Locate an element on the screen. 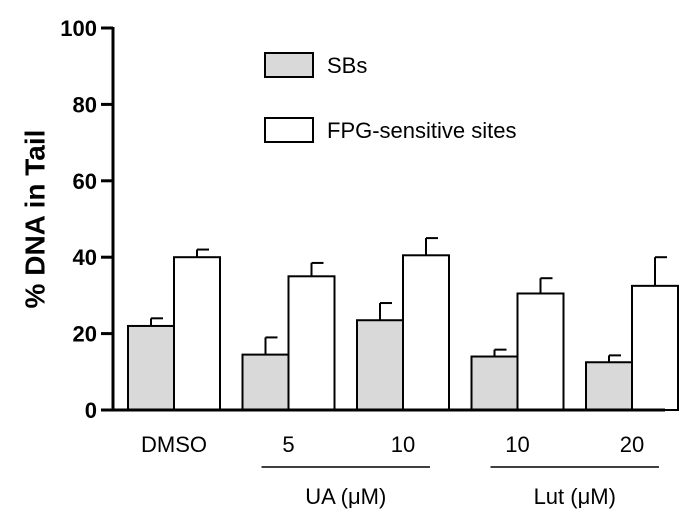 This screenshot has height=518, width=688. y-tick-label: 100 is located at coordinates (78, 28).